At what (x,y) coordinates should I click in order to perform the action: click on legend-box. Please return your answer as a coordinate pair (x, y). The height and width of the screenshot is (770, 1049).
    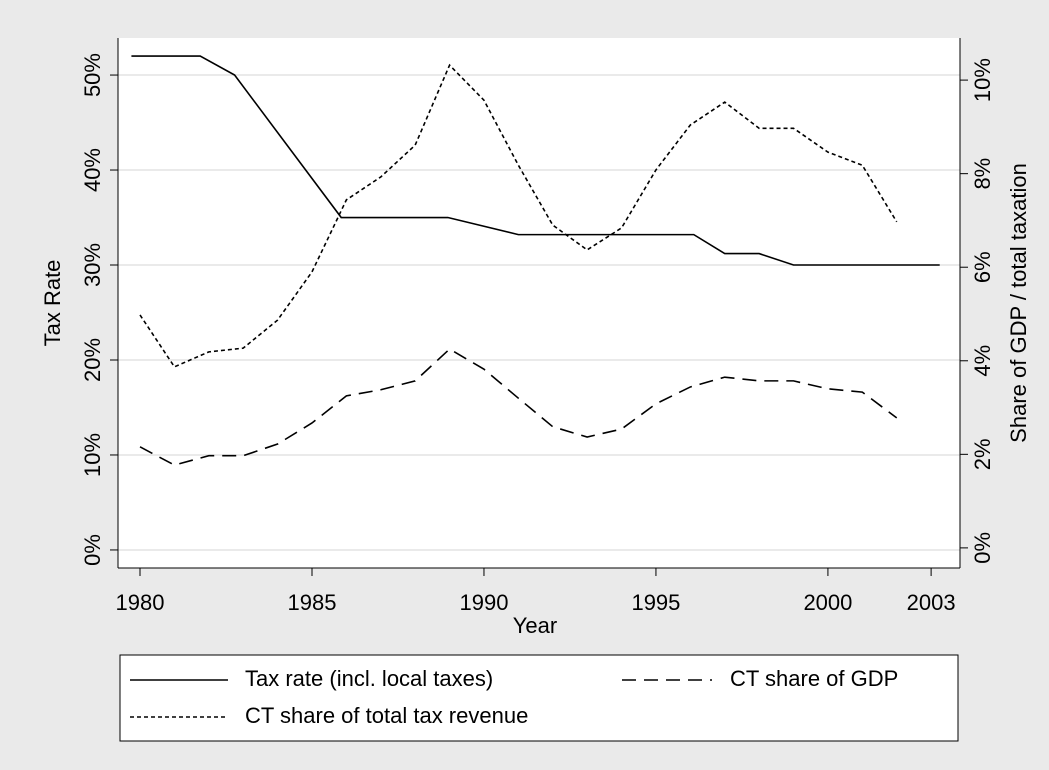
    Looking at the image, I should click on (539, 698).